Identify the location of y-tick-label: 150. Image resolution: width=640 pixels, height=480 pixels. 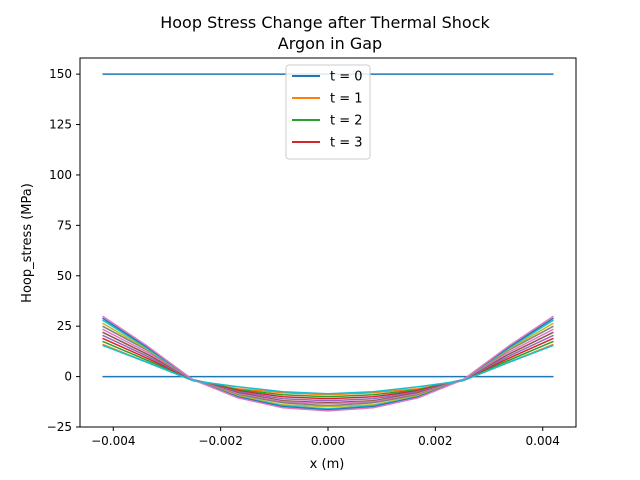
(60, 74).